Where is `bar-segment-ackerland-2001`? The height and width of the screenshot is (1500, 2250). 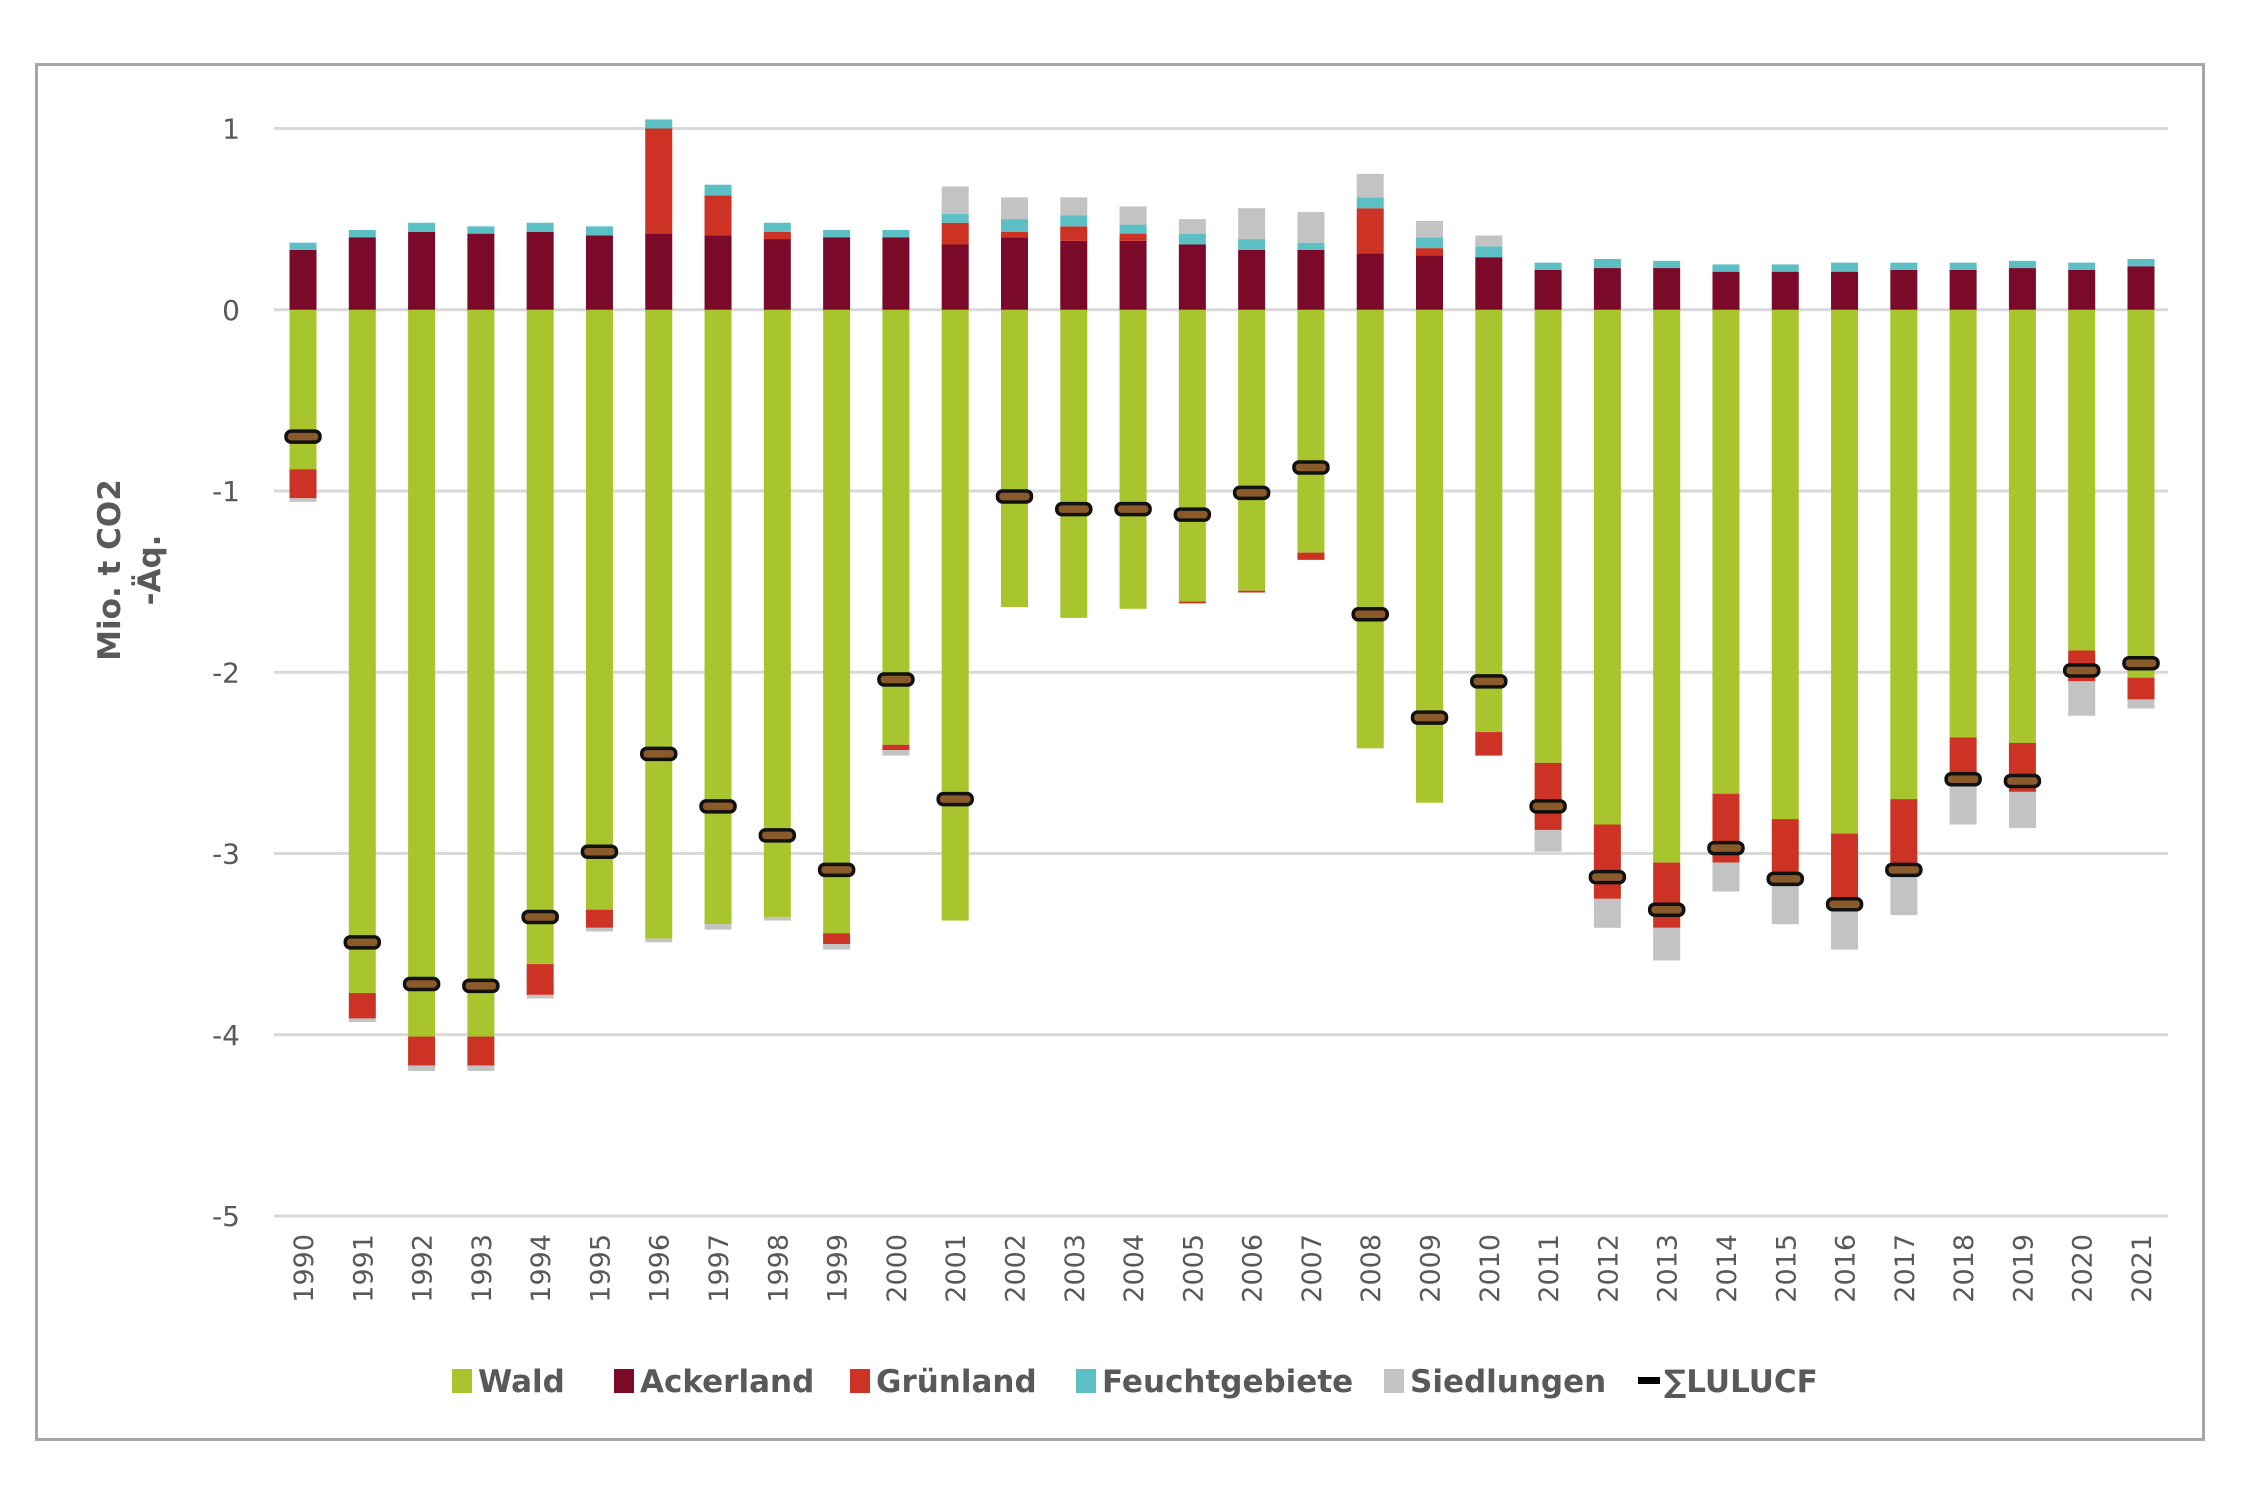
bar-segment-ackerland-2001 is located at coordinates (955, 277).